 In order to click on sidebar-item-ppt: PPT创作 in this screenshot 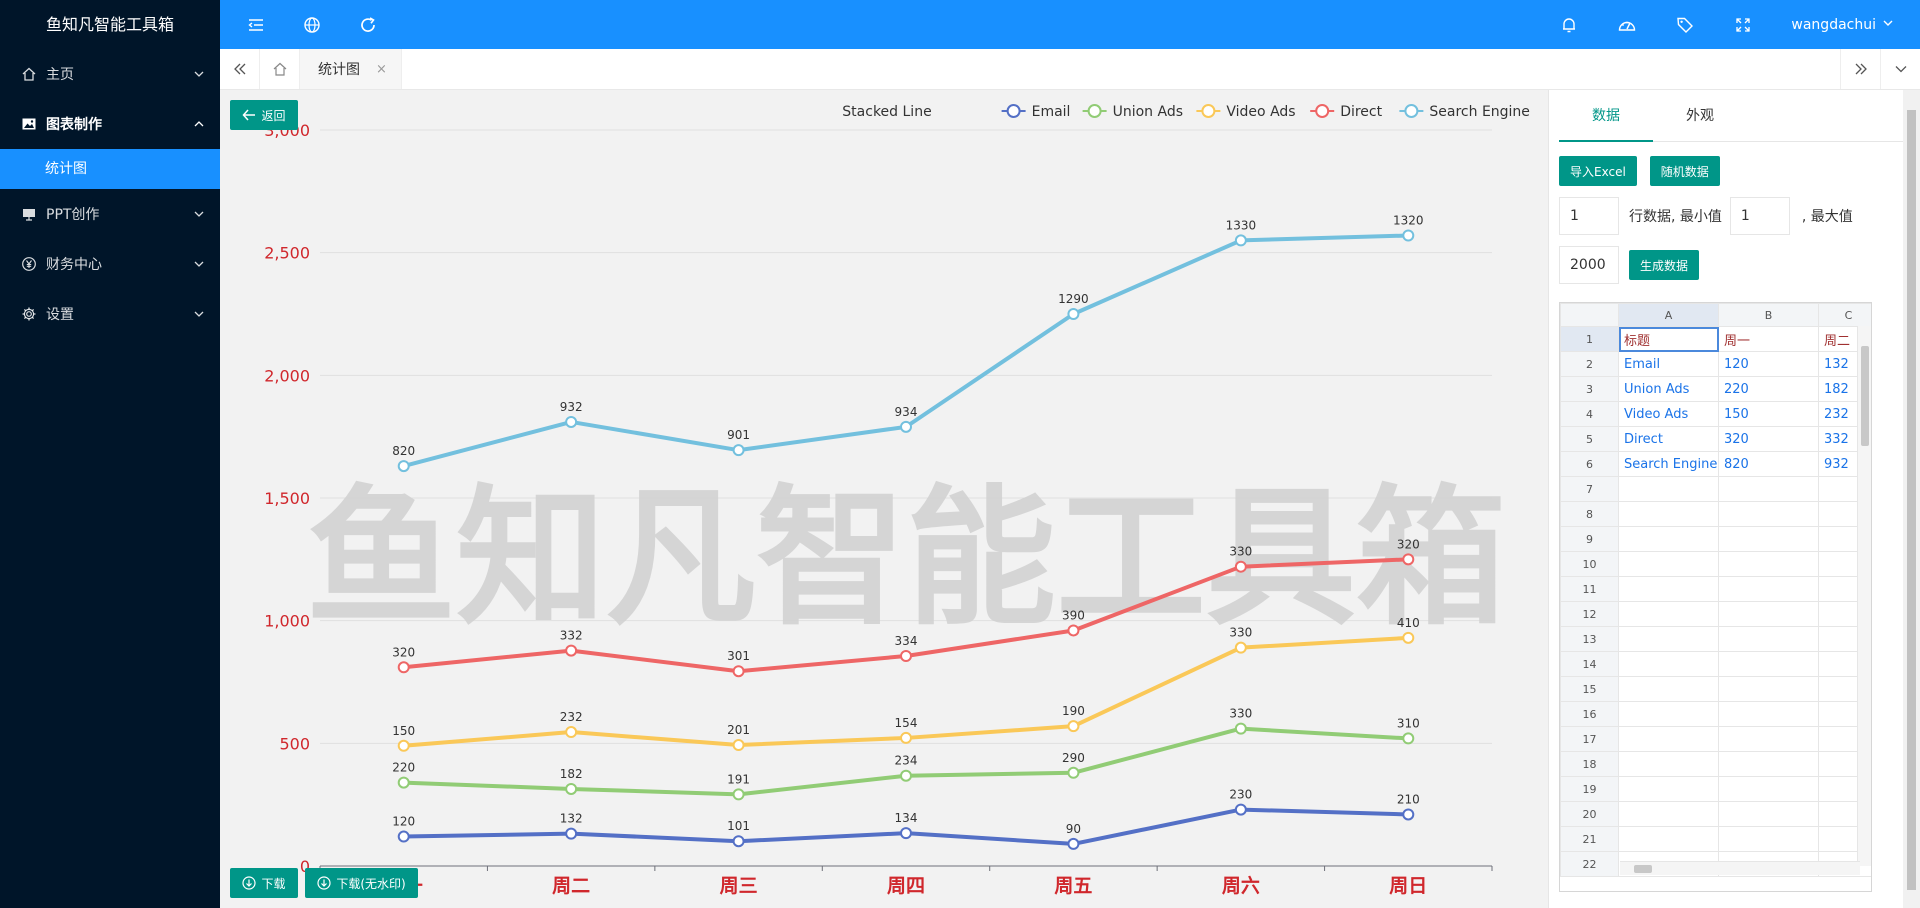, I will do `click(110, 214)`.